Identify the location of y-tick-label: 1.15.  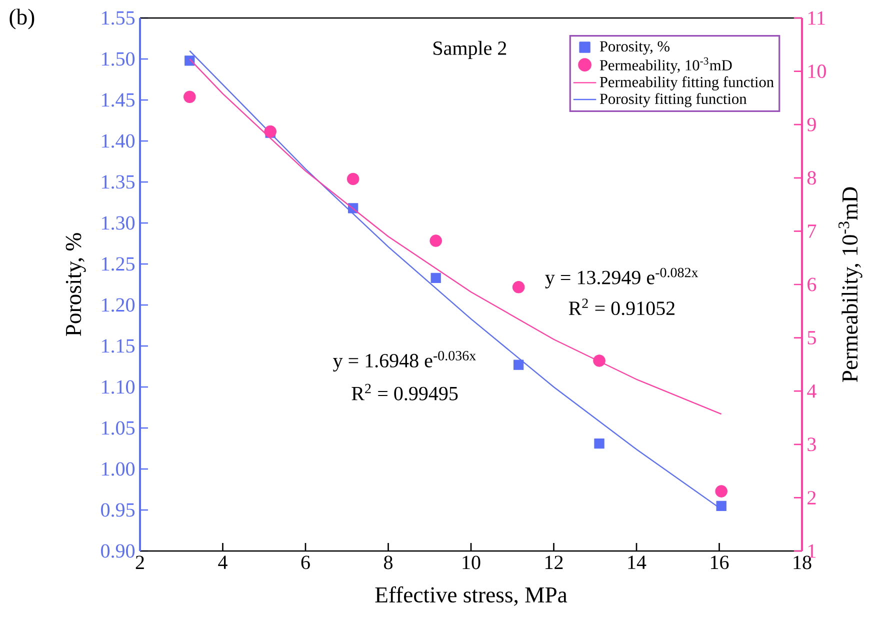
(118, 346).